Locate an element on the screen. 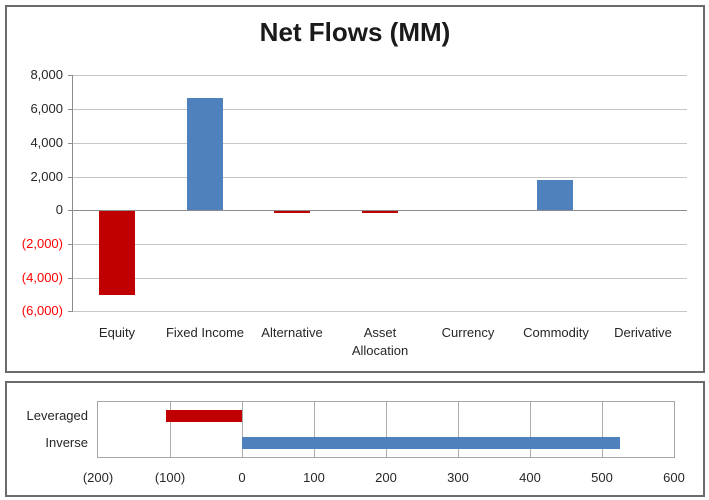 The height and width of the screenshot is (500, 709). x-tick-label: 500 is located at coordinates (602, 477).